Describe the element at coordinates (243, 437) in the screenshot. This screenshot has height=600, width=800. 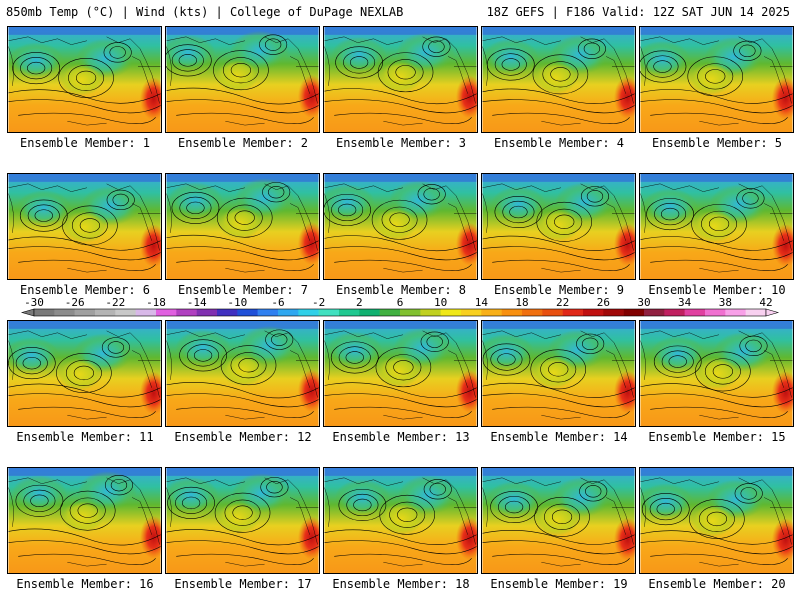
I see `ensemble-member-label: Ensemble Member: 12` at that location.